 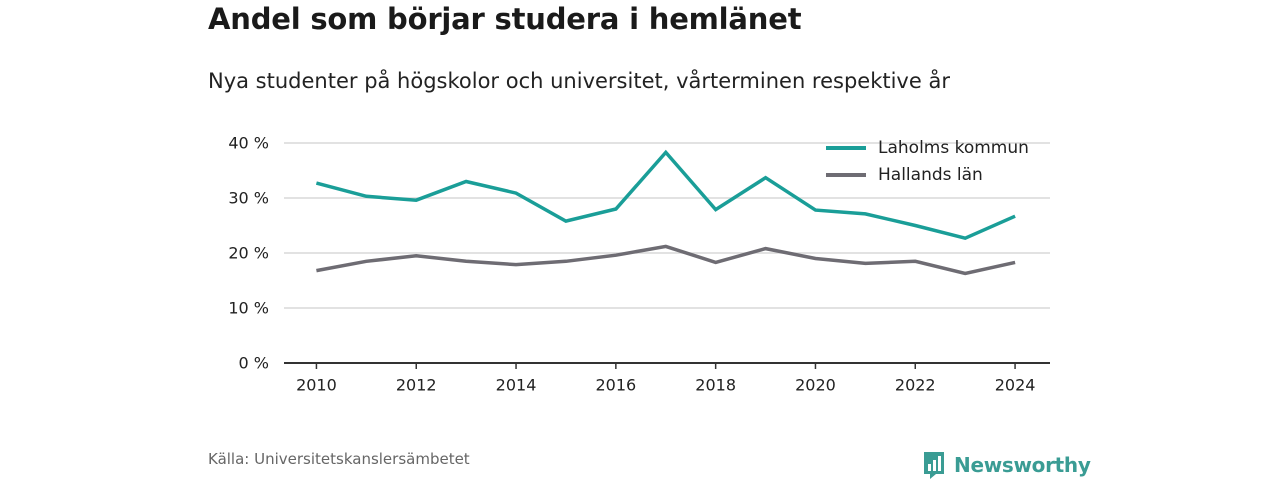 I want to click on x-tick-label: 2012, so click(x=416, y=385).